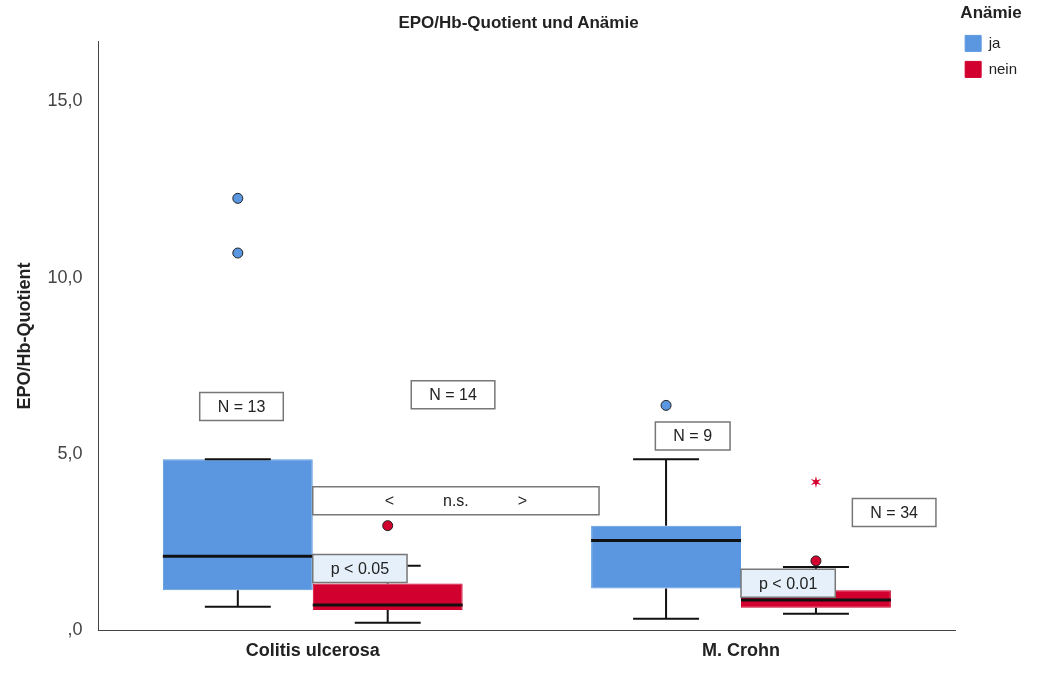 Image resolution: width=1037 pixels, height=682 pixels. Describe the element at coordinates (894, 513) in the screenshot. I see `annotation: N = 34` at that location.